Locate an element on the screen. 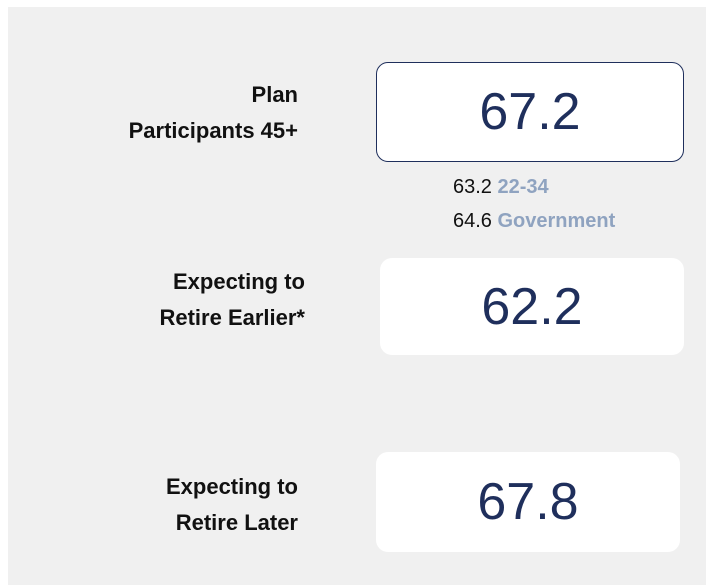 The height and width of the screenshot is (585, 713). value-box: 62.2 is located at coordinates (532, 306).